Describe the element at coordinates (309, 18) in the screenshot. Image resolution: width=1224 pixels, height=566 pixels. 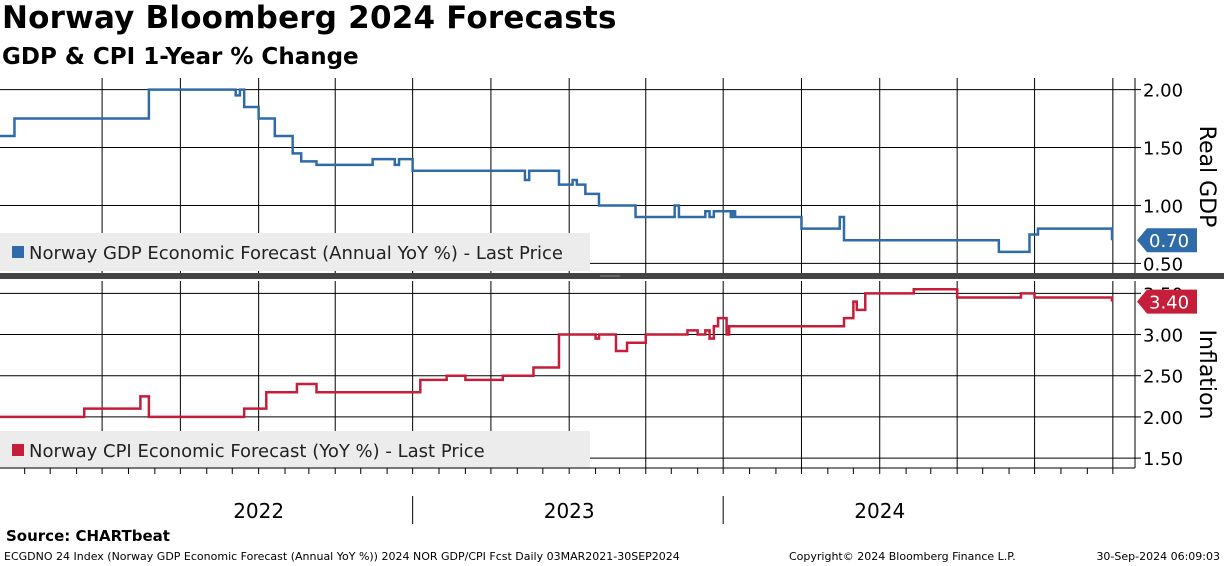
I see `chart-title: Norway Bloomberg 2024 Forecasts` at that location.